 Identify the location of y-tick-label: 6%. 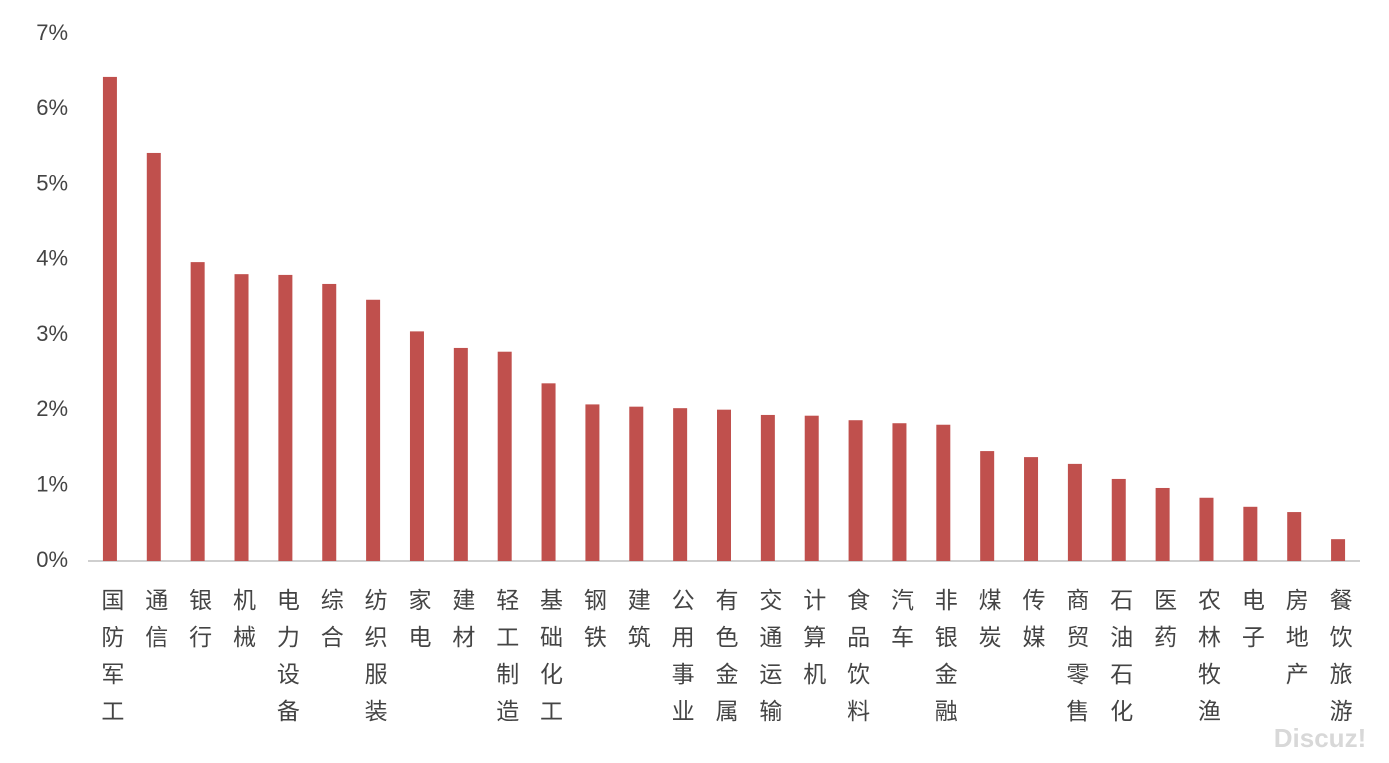
(52, 107).